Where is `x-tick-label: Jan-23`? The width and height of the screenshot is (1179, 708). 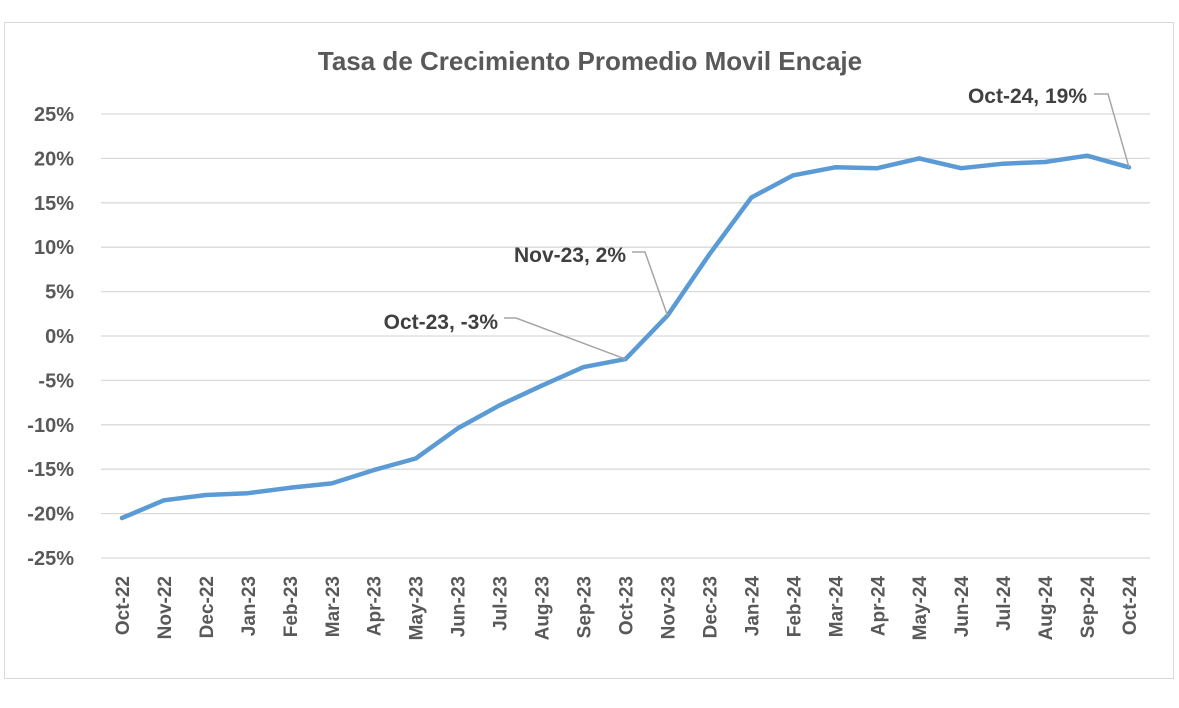
x-tick-label: Jan-23 is located at coordinates (249, 606).